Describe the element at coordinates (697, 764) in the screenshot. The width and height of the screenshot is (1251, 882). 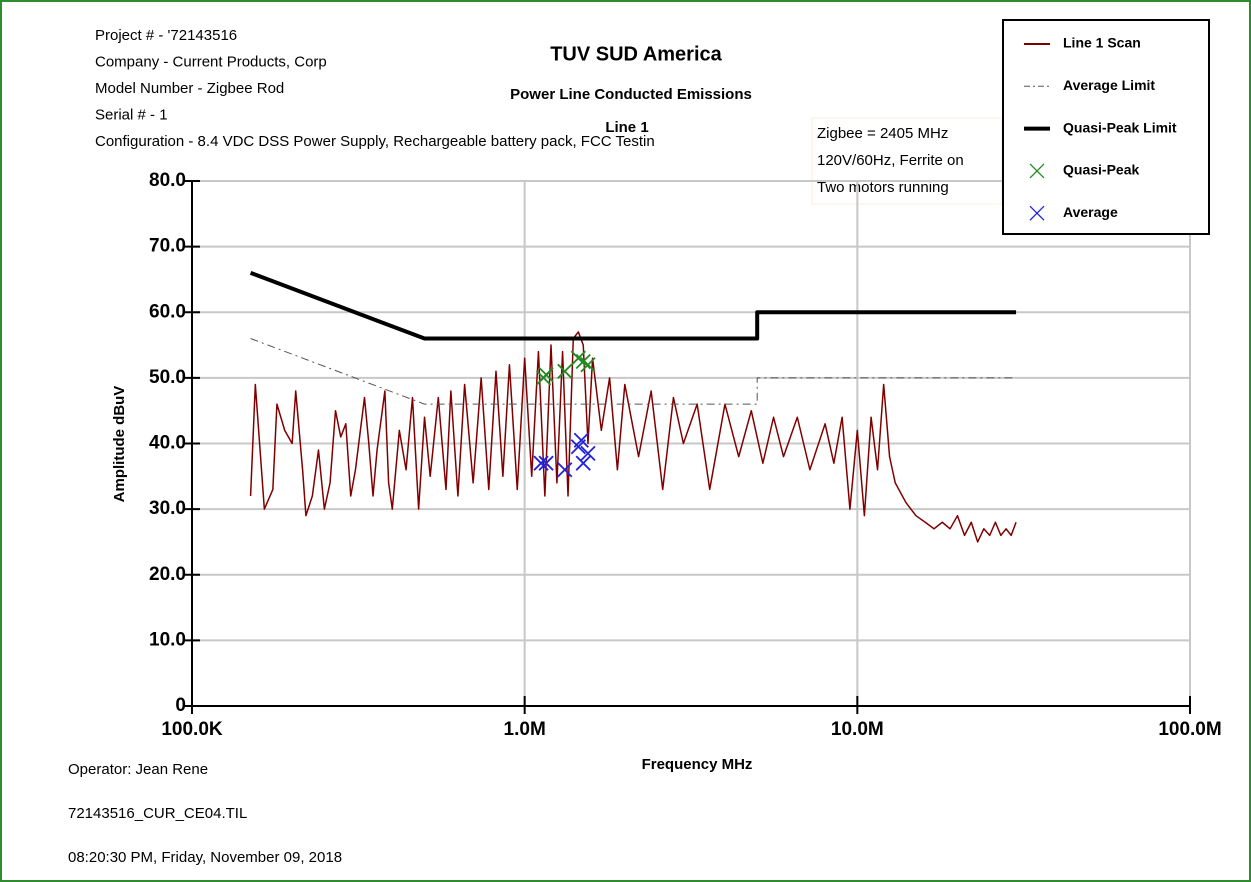
I see `x-axis-label: Frequency MHz` at that location.